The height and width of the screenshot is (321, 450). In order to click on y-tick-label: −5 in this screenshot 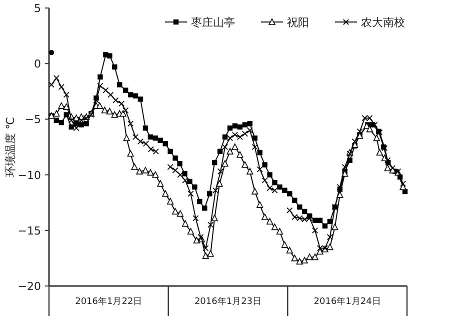, I will do `click(32, 119)`.